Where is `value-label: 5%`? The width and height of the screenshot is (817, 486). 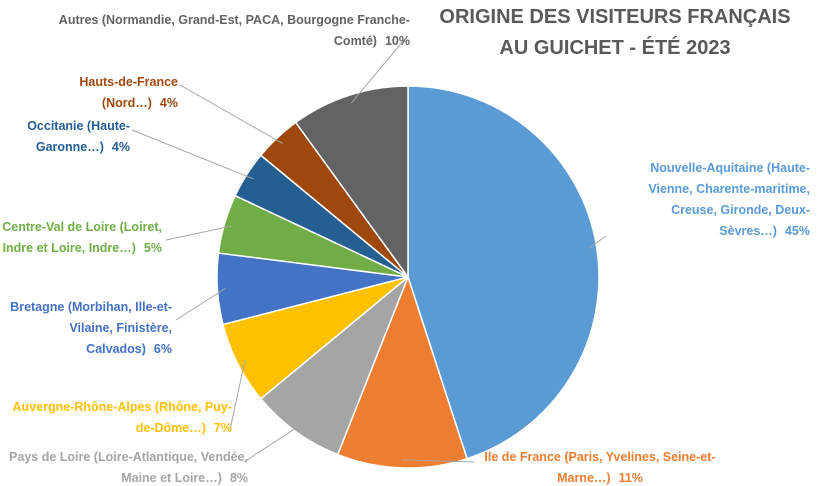 value-label: 5% is located at coordinates (152, 248).